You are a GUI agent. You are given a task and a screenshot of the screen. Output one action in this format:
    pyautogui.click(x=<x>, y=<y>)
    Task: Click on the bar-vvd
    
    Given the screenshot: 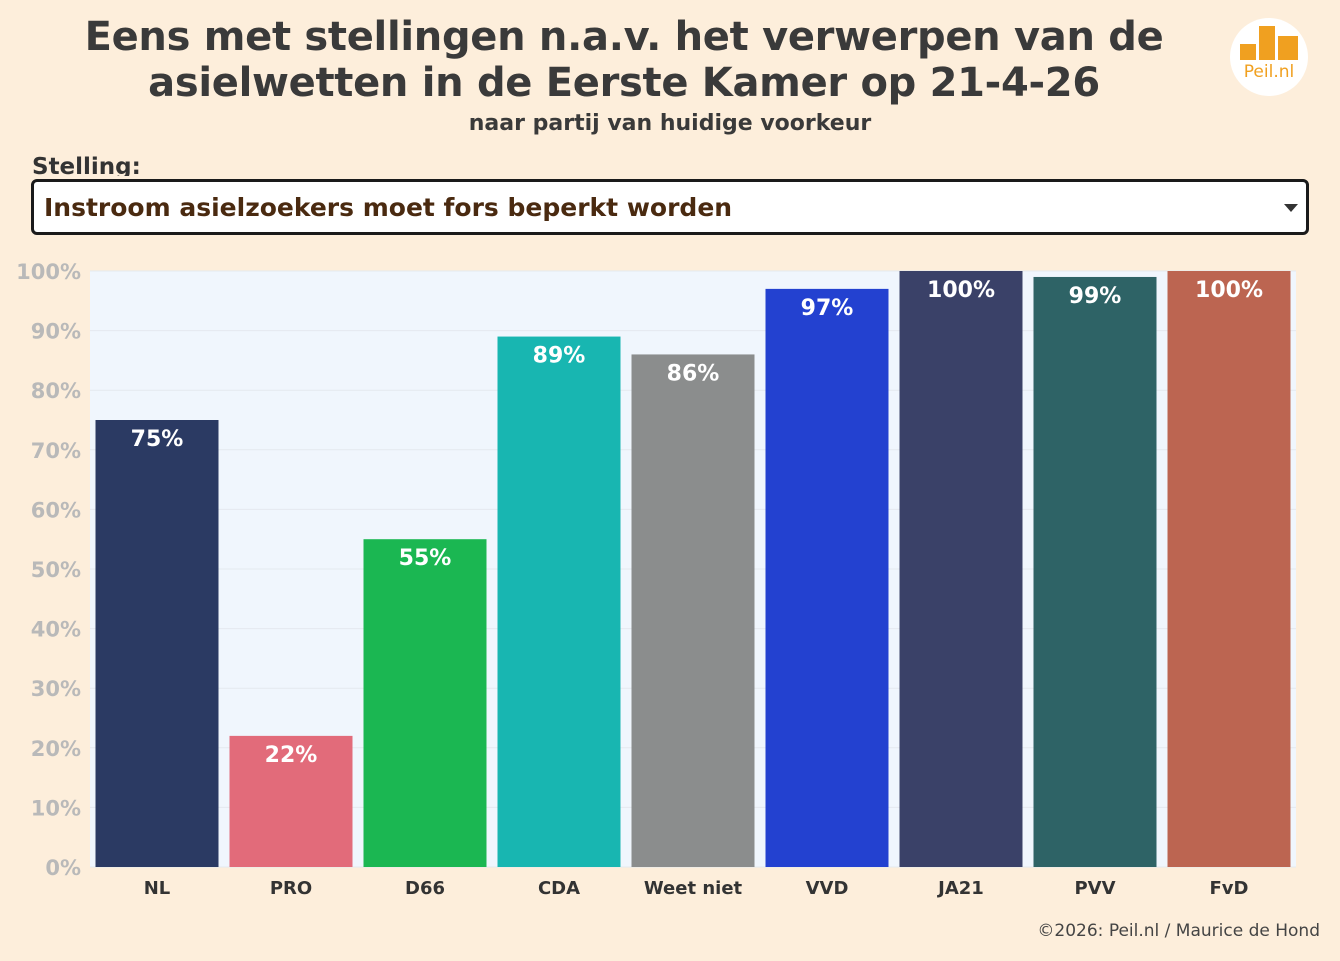 What is the action you would take?
    pyautogui.click(x=827, y=577)
    